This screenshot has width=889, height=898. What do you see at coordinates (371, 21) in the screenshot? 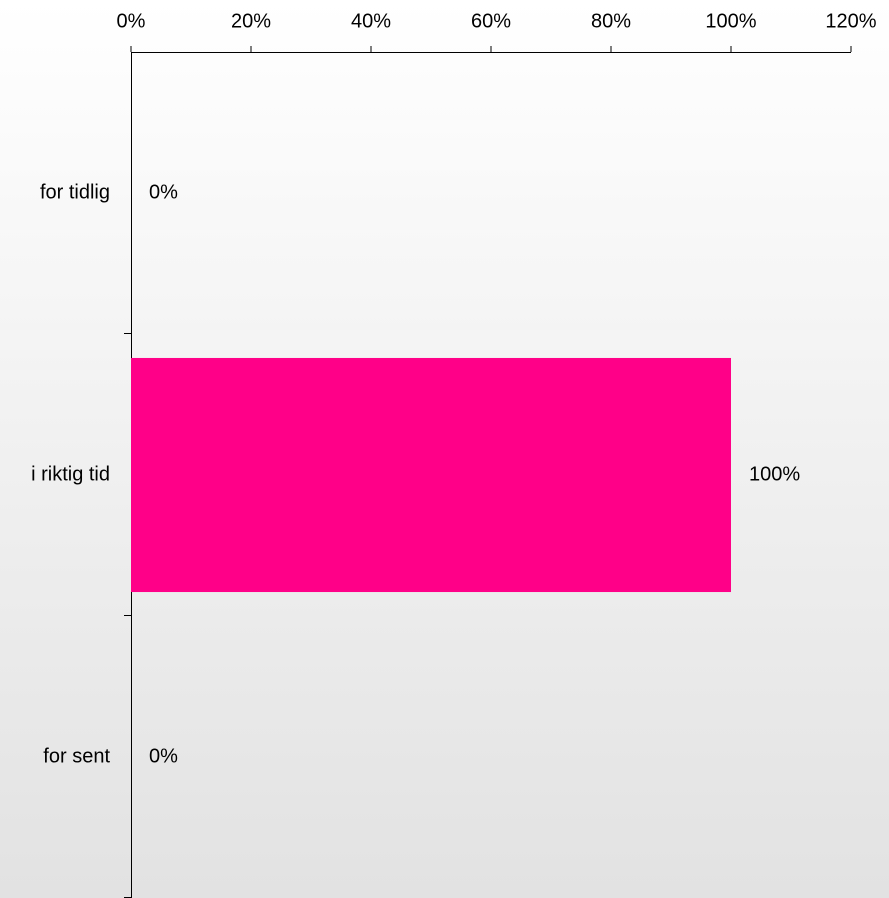
I see `x-tick-label: 40%` at bounding box center [371, 21].